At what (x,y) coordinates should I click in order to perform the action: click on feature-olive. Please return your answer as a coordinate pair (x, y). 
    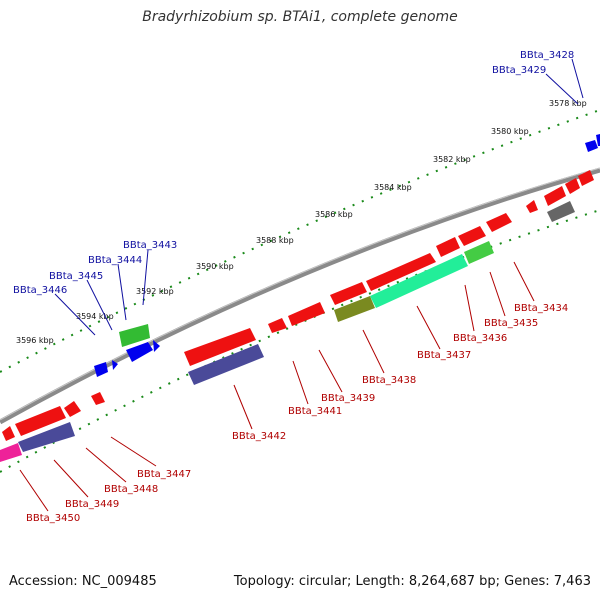
    Looking at the image, I should click on (354, 309).